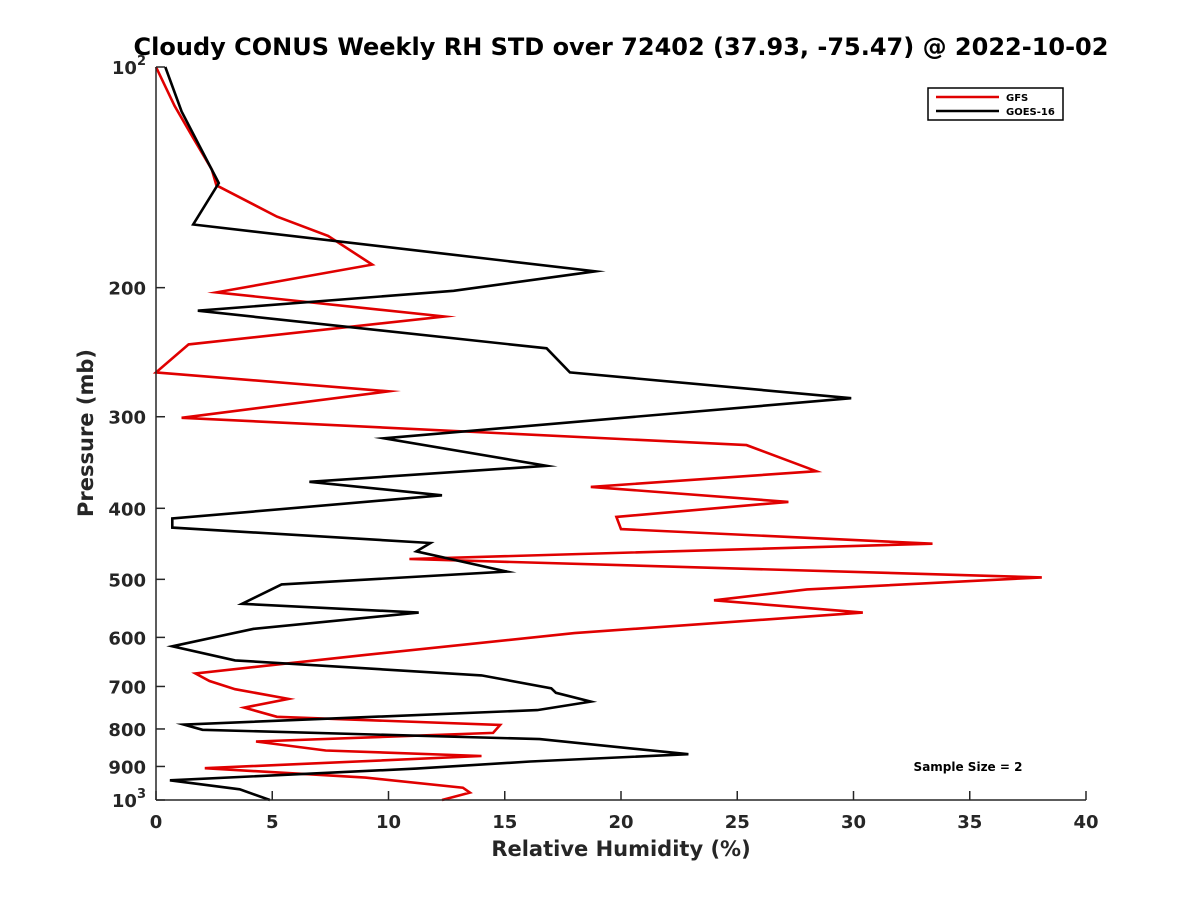 This screenshot has height=900, width=1200. I want to click on sample-size-annotation: Sample Size = 2, so click(968, 767).